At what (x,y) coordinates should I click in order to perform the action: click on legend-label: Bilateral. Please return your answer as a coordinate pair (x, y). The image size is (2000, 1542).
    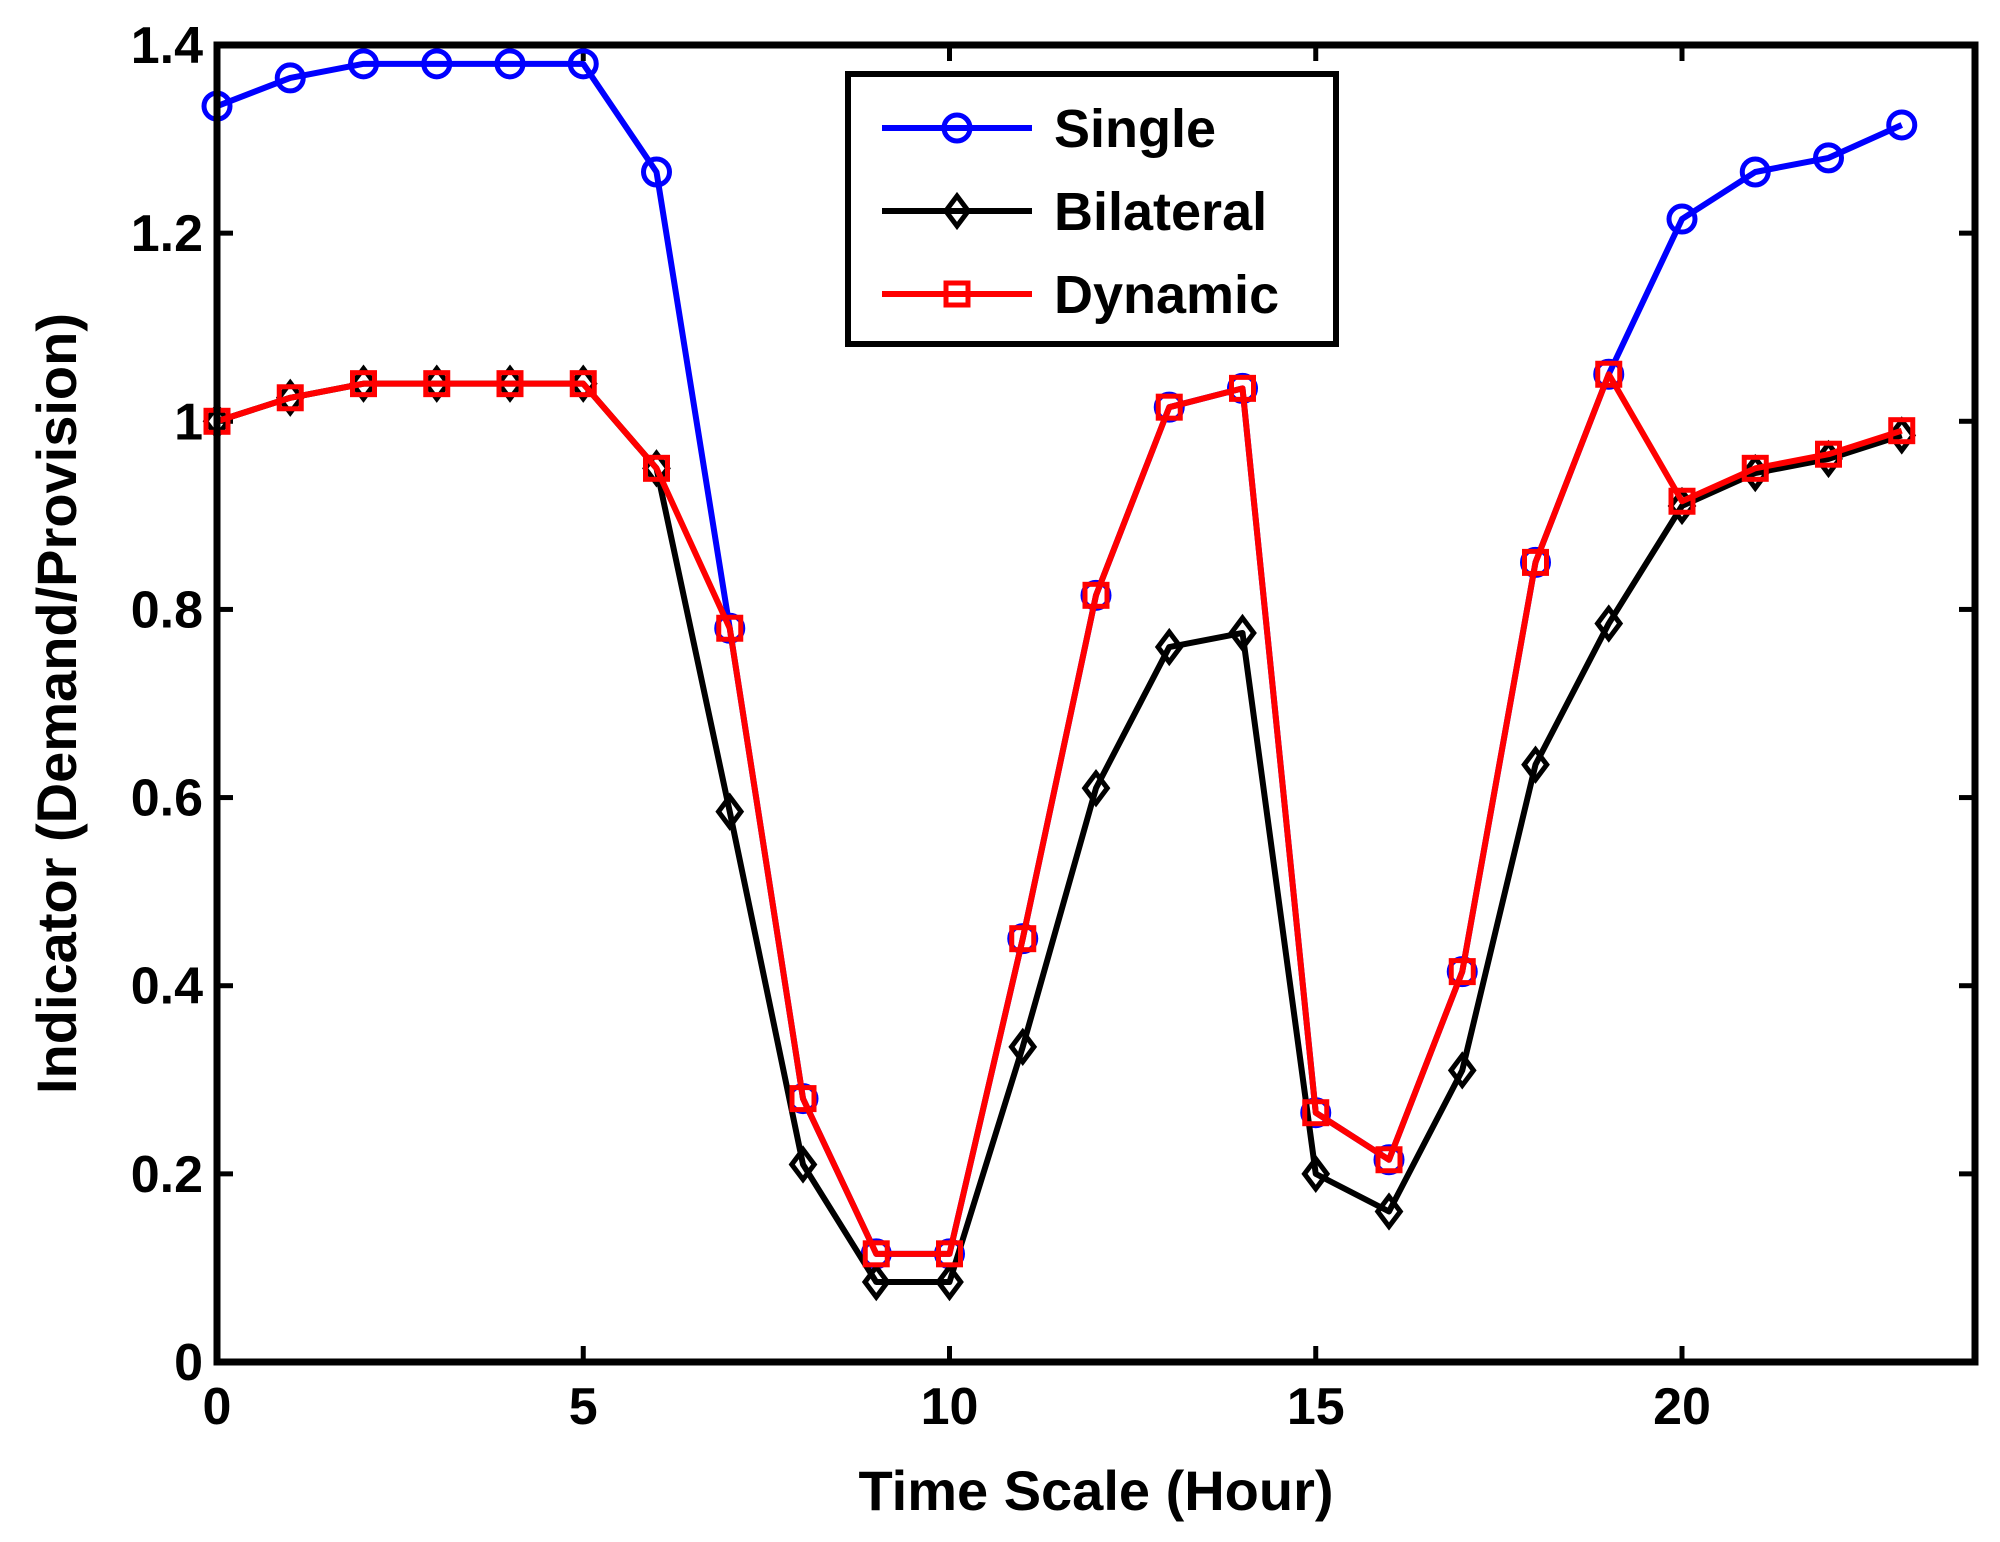
    Looking at the image, I should click on (1160, 212).